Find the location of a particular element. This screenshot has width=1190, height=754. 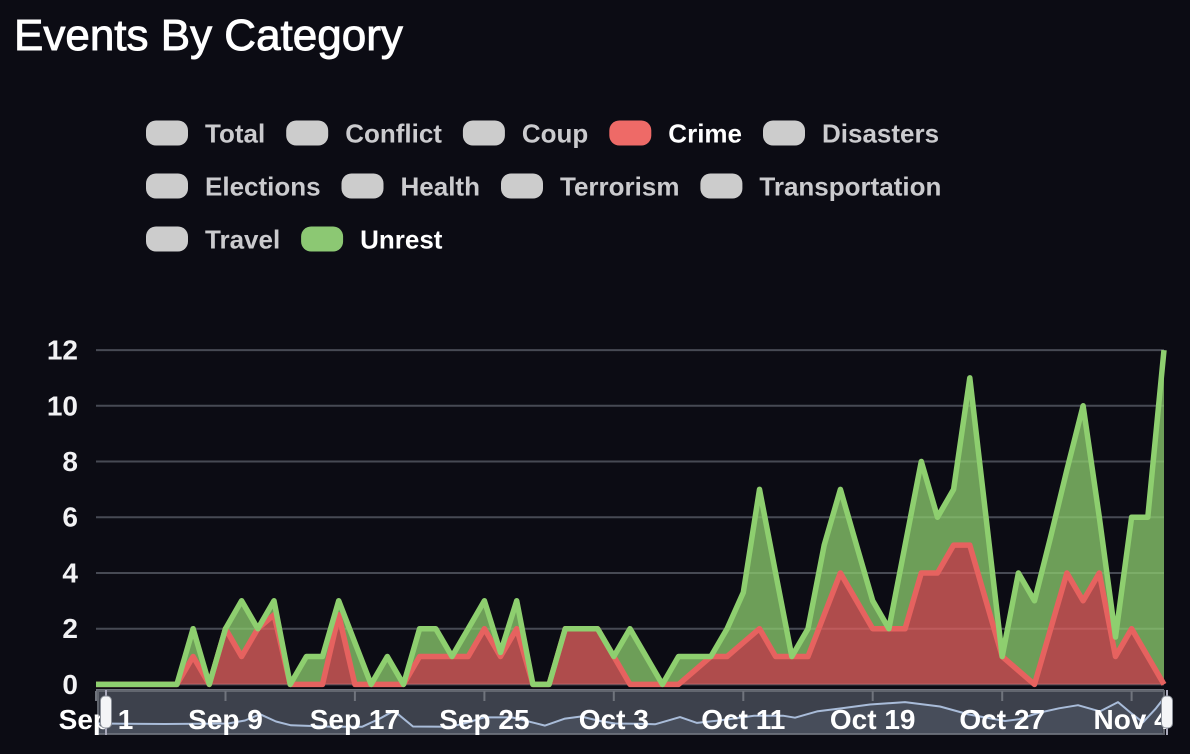

svg-text: 10 is located at coordinates (62, 405).